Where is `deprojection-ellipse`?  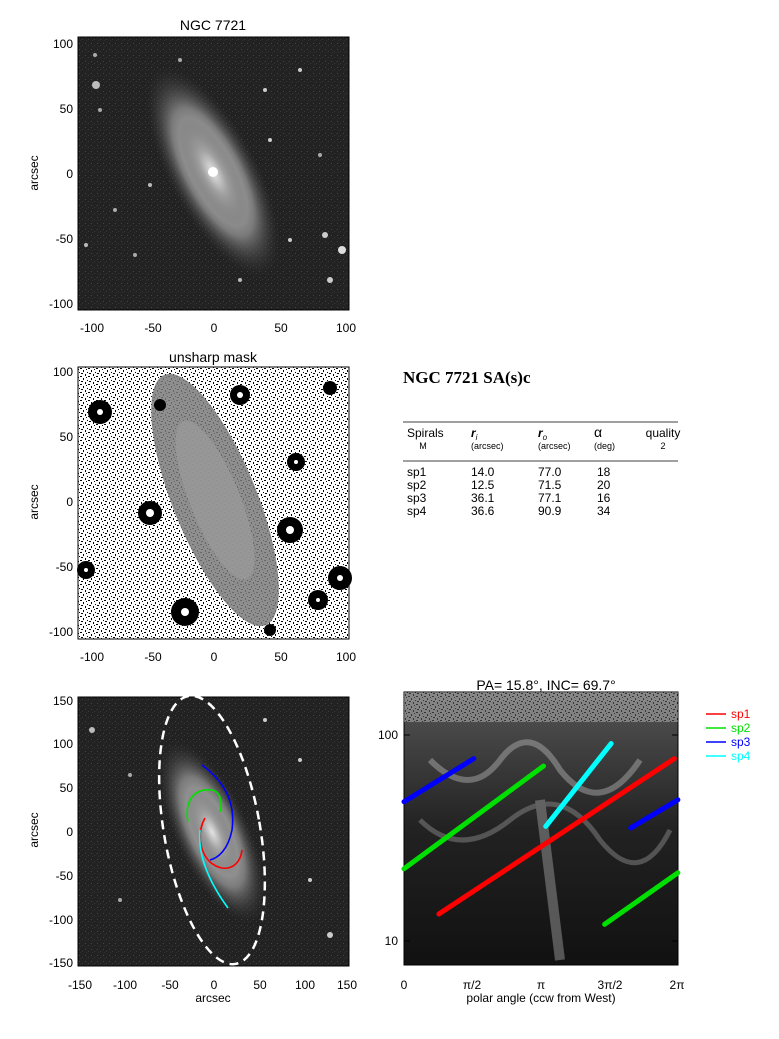
deprojection-ellipse is located at coordinates (212, 830).